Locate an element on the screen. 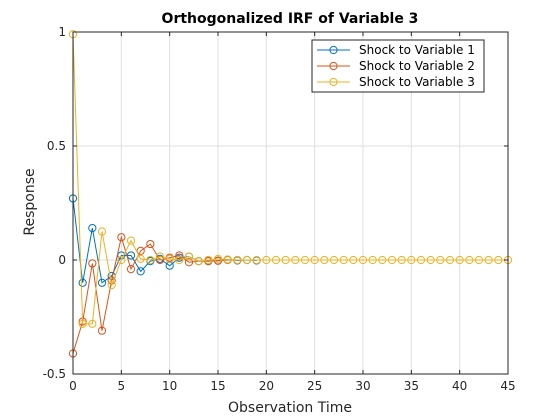 This screenshot has width=560, height=420. x-axis-label: Observation Time is located at coordinates (290, 408).